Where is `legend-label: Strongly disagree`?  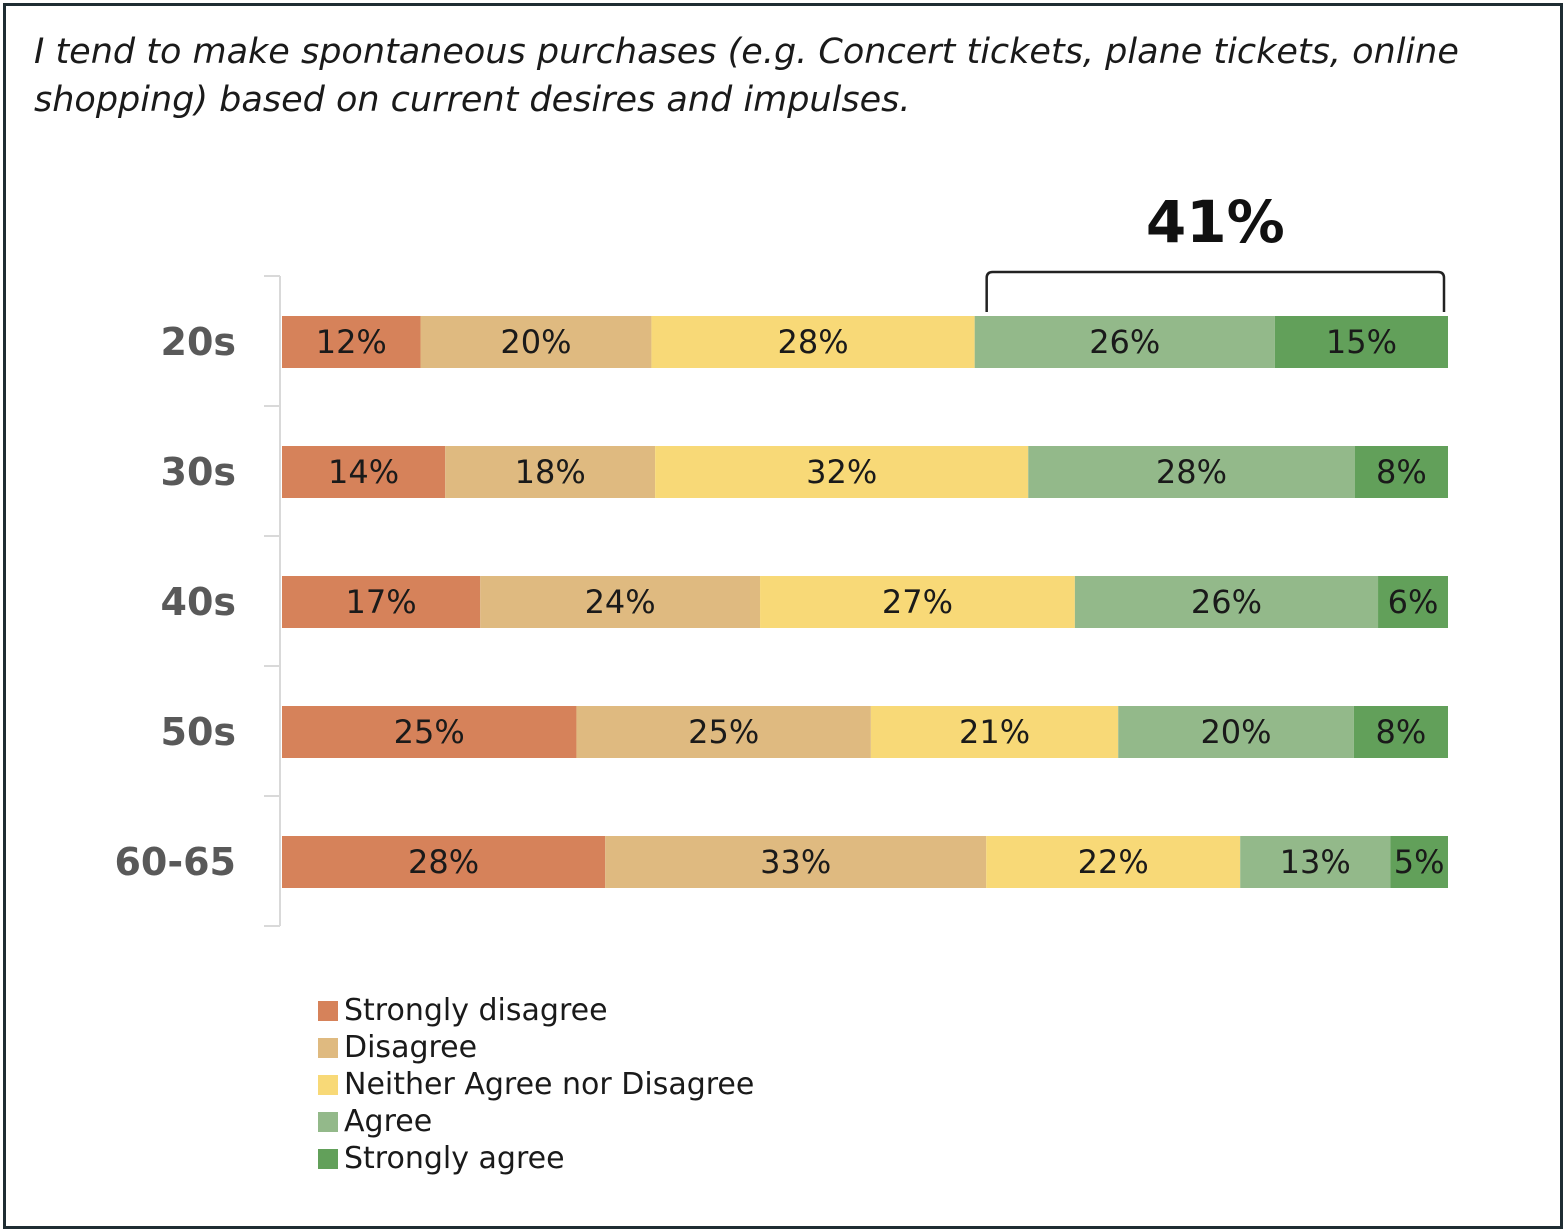 legend-label: Strongly disagree is located at coordinates (476, 1010).